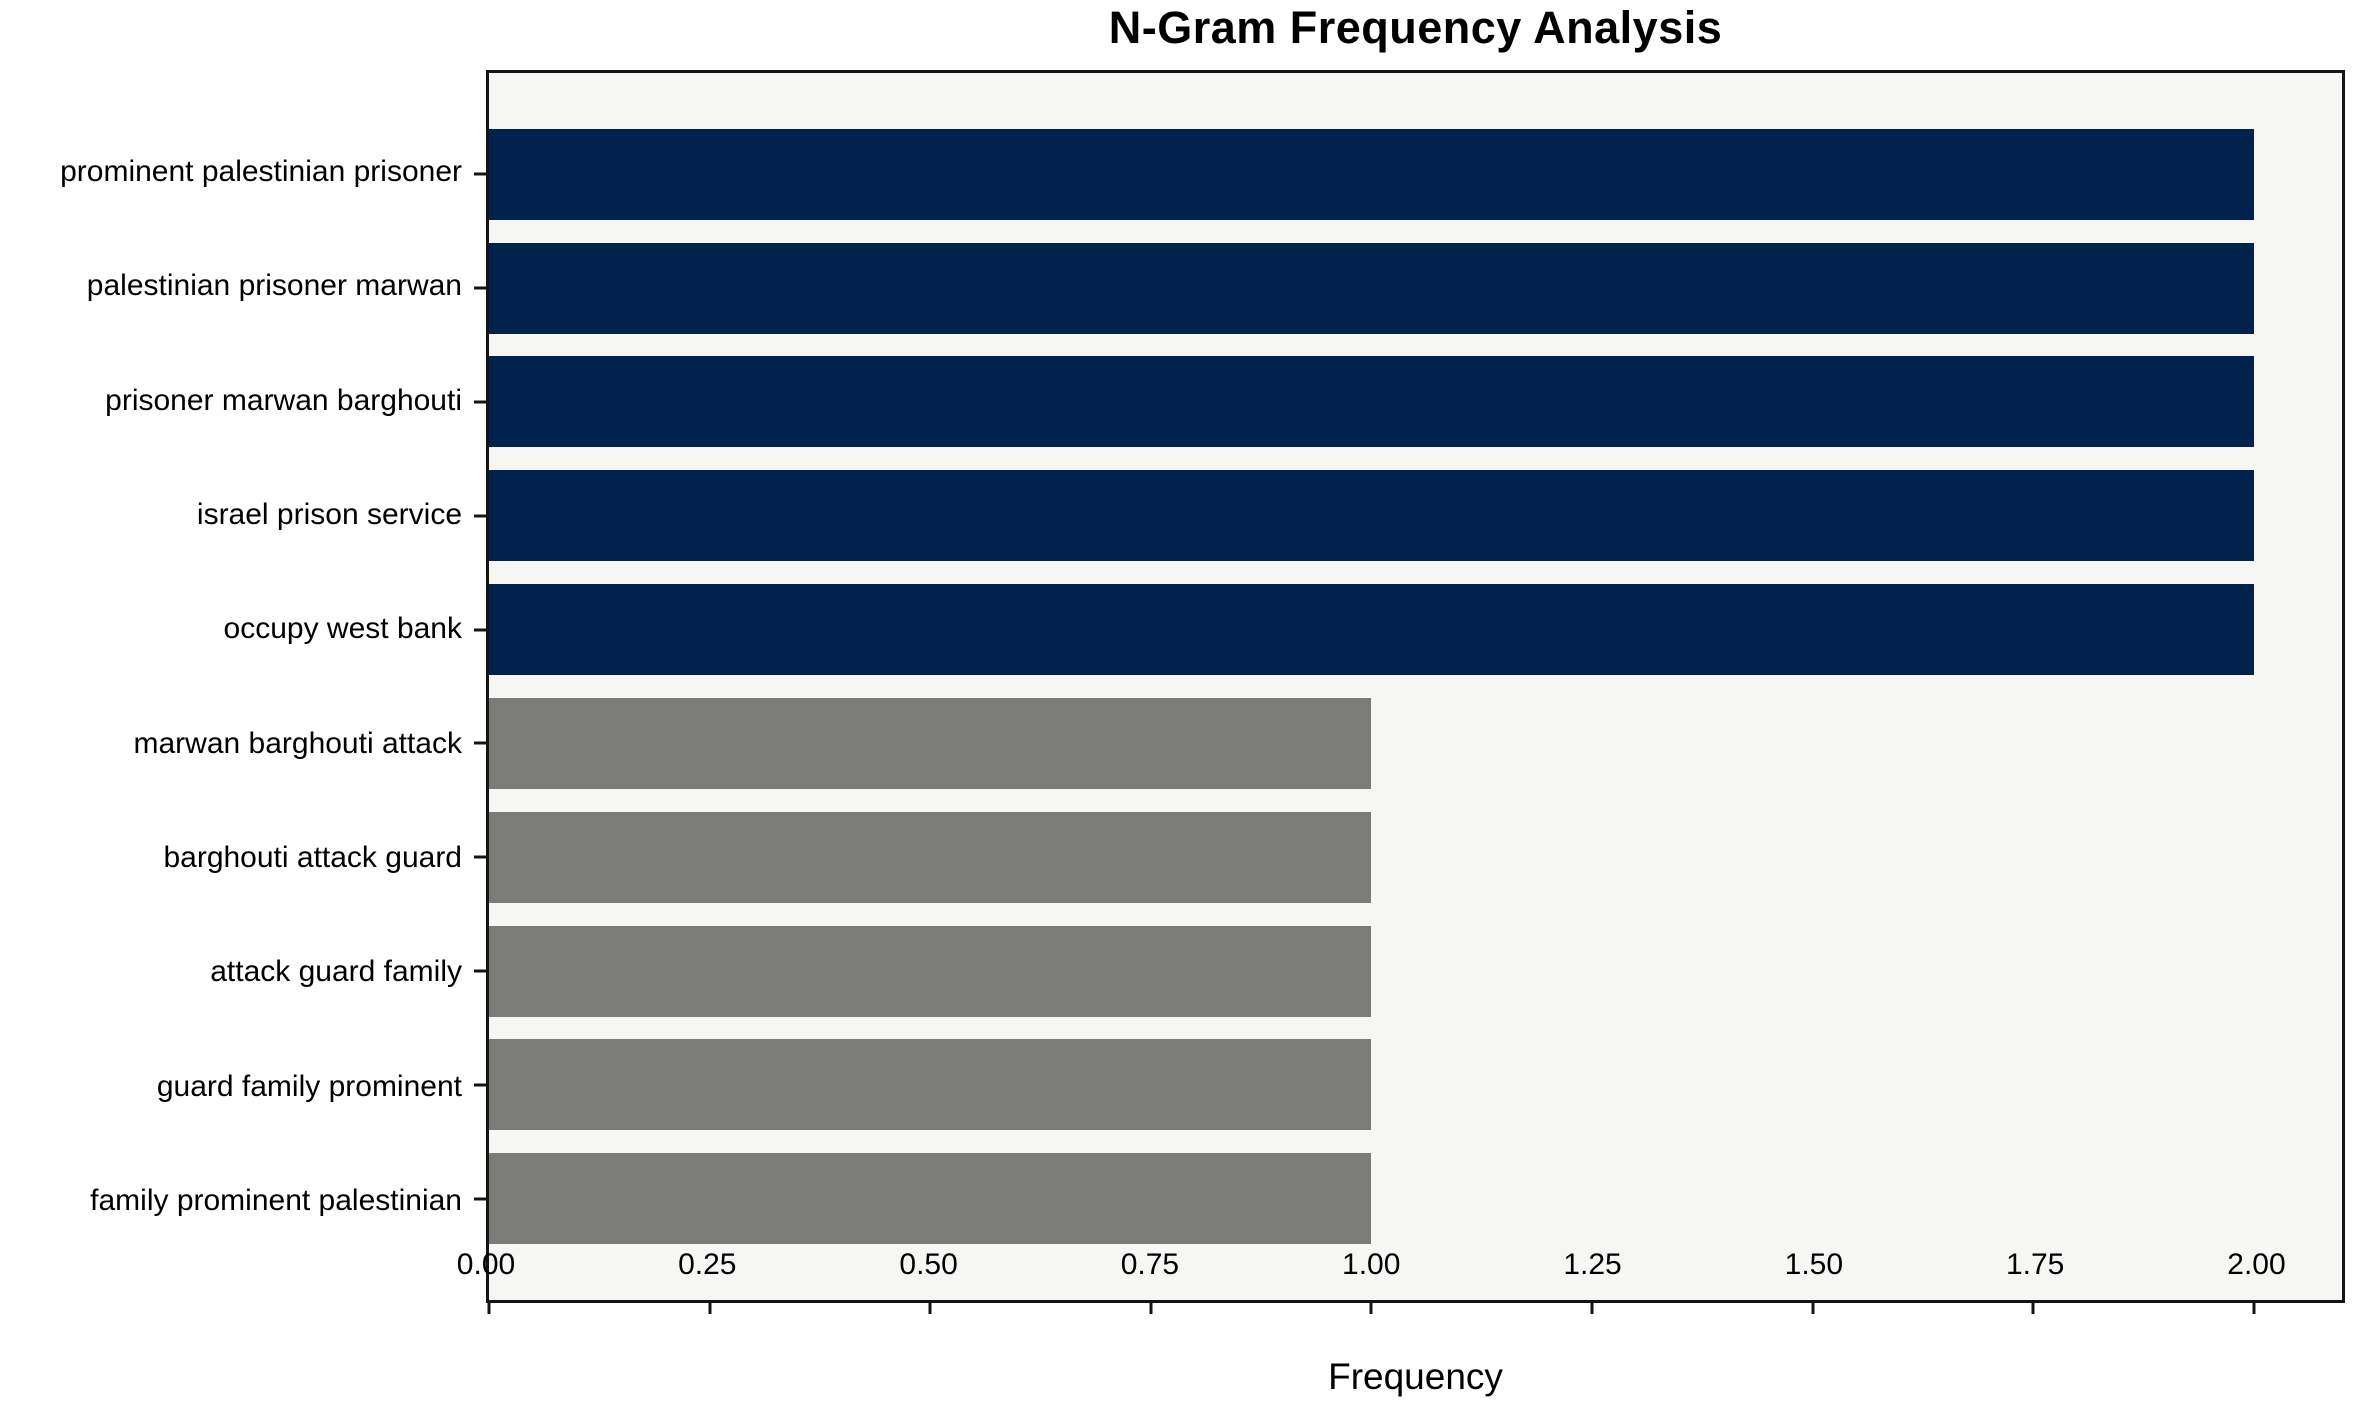 Image resolution: width=2366 pixels, height=1414 pixels. What do you see at coordinates (2035, 1264) in the screenshot?
I see `x-tick-label: 1.75` at bounding box center [2035, 1264].